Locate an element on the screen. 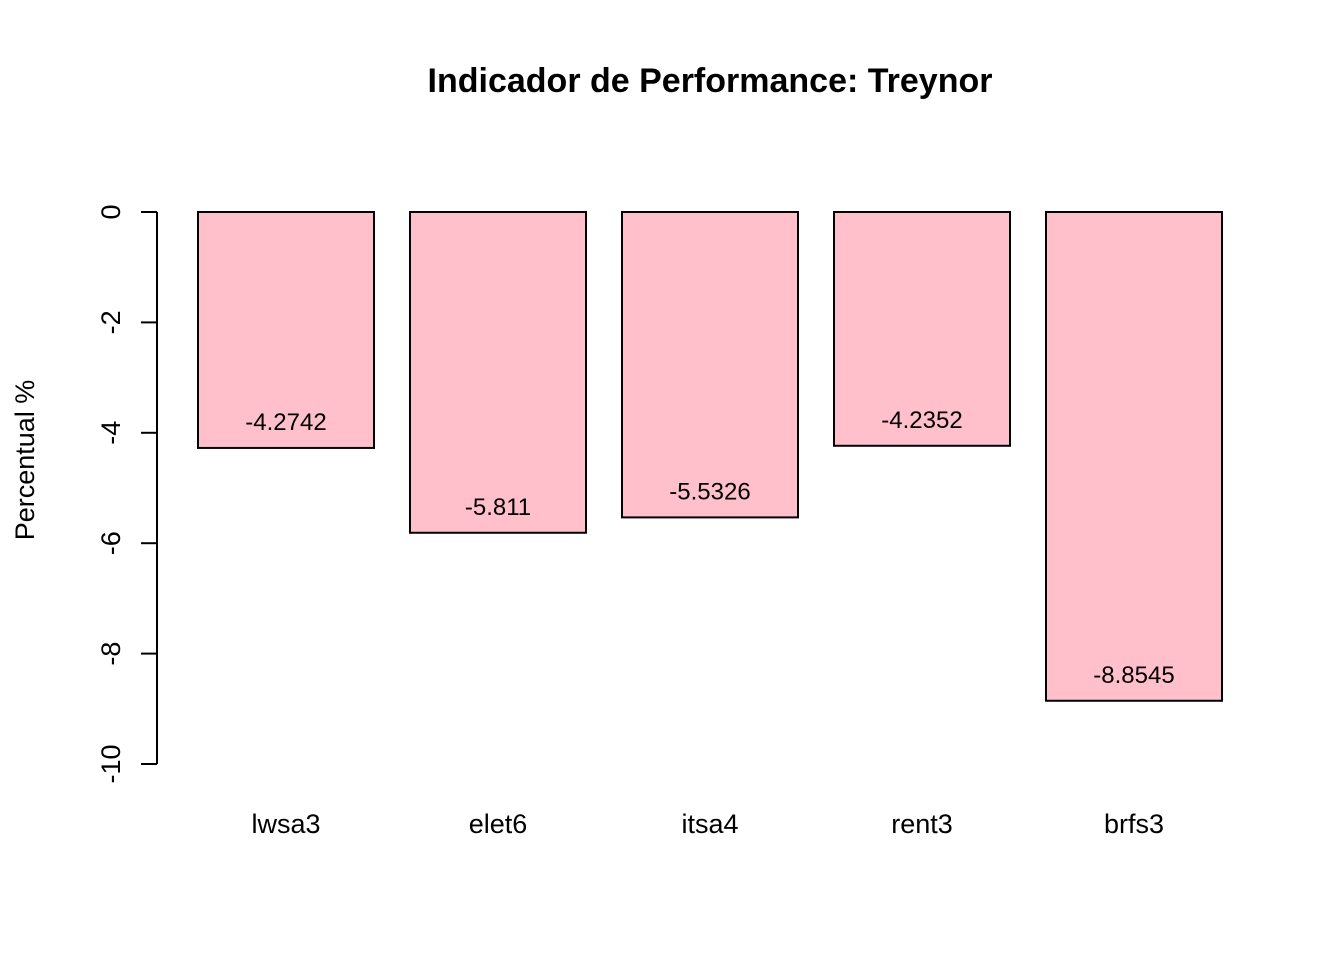 The width and height of the screenshot is (1344, 960). y-tick-label: 0 is located at coordinates (111, 211).